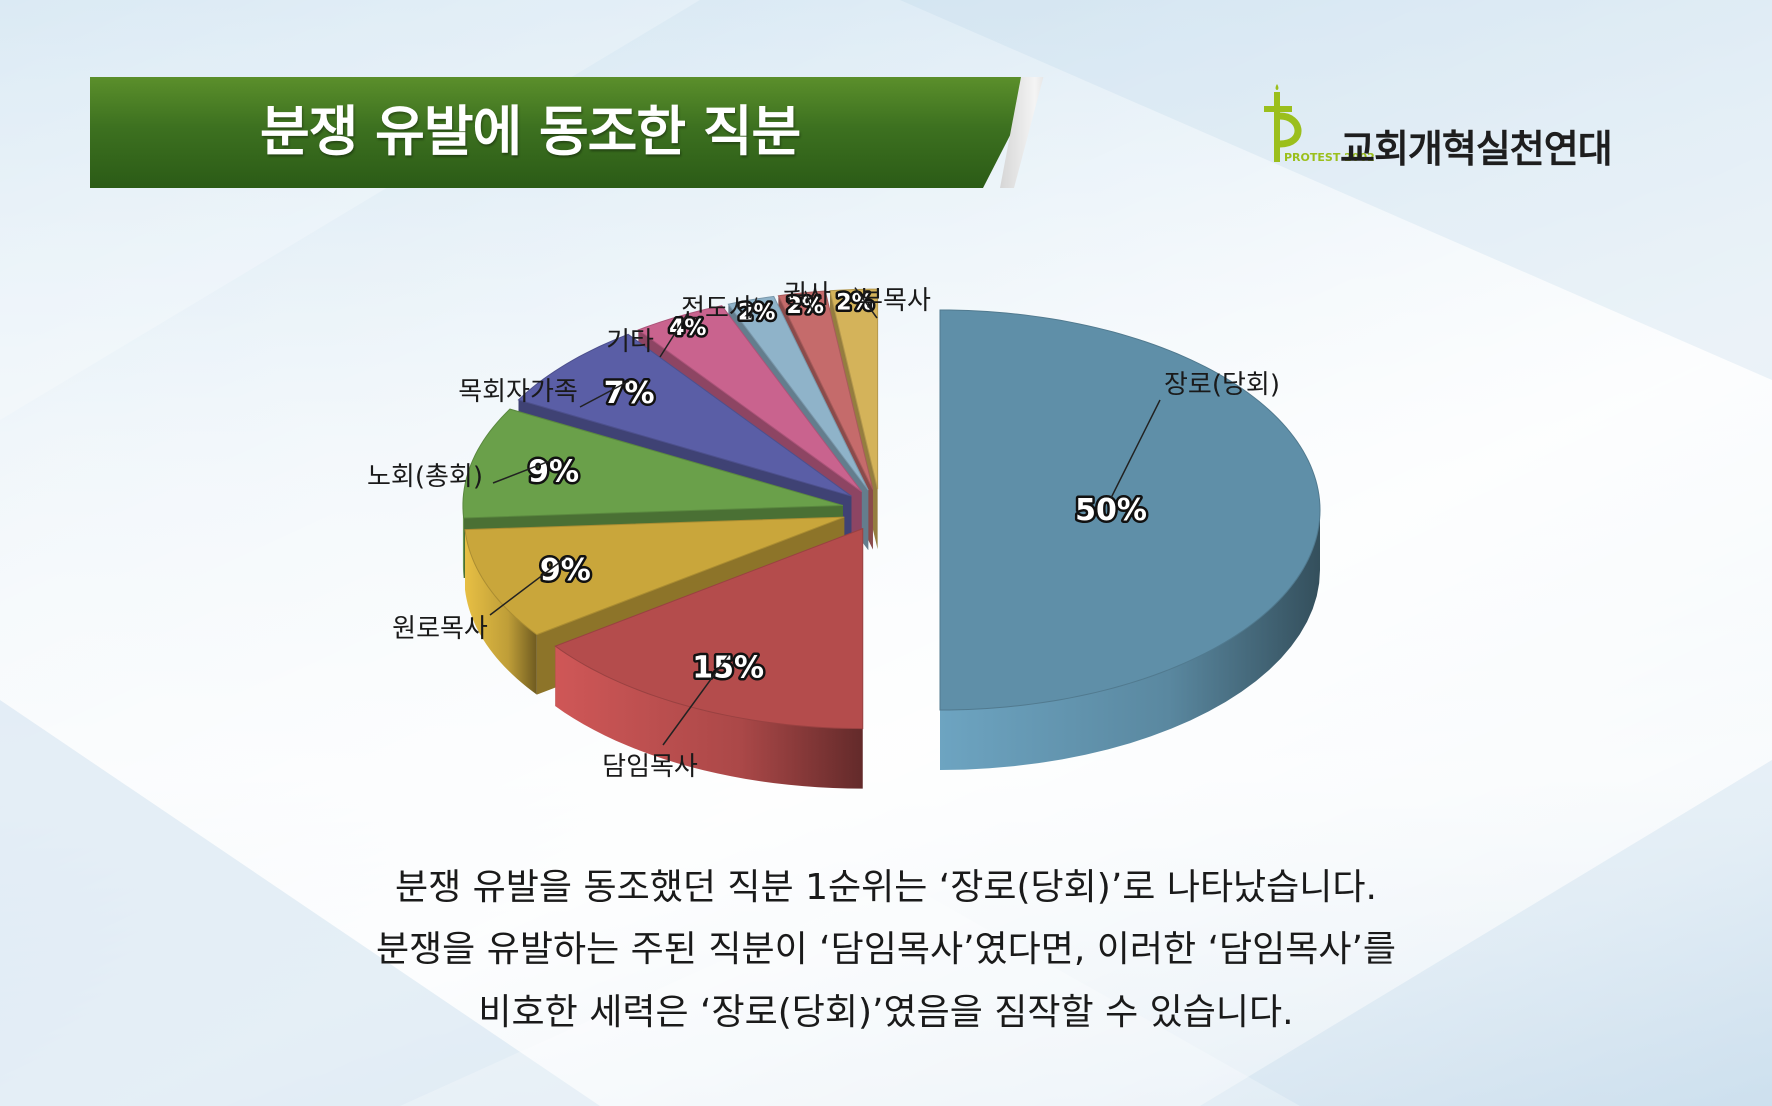 Image resolution: width=1772 pixels, height=1106 pixels. What do you see at coordinates (630, 342) in the screenshot?
I see `category-label: 기타` at bounding box center [630, 342].